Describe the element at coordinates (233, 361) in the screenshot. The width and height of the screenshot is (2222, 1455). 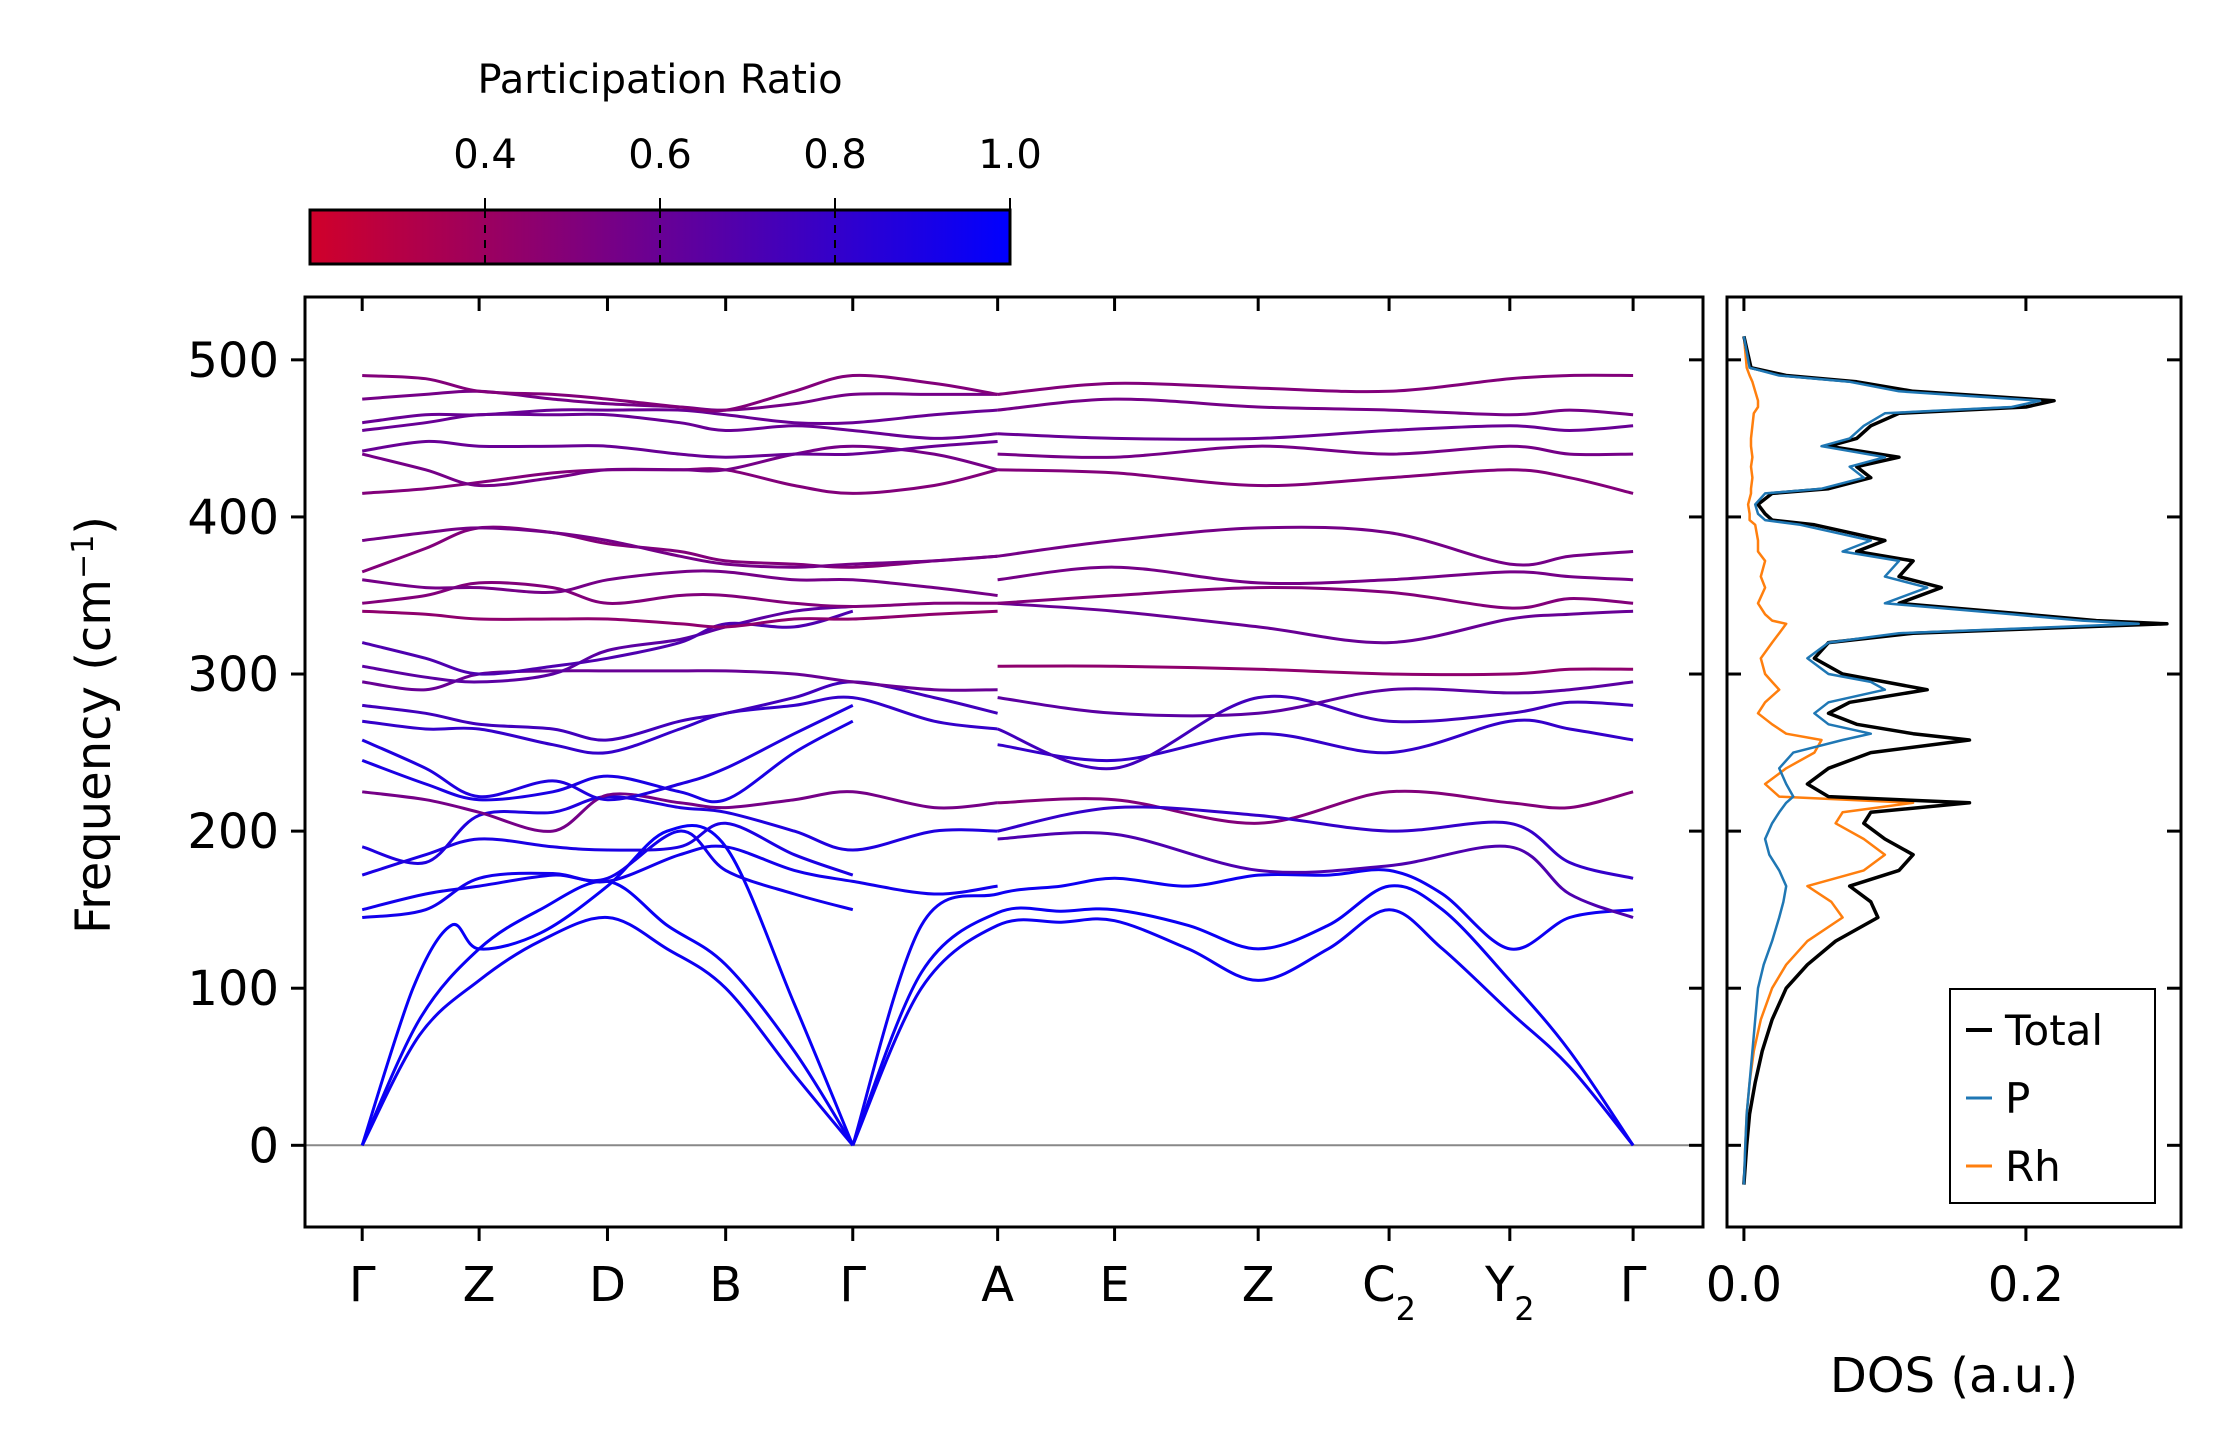
I see `frequency-tick-label: 500` at that location.